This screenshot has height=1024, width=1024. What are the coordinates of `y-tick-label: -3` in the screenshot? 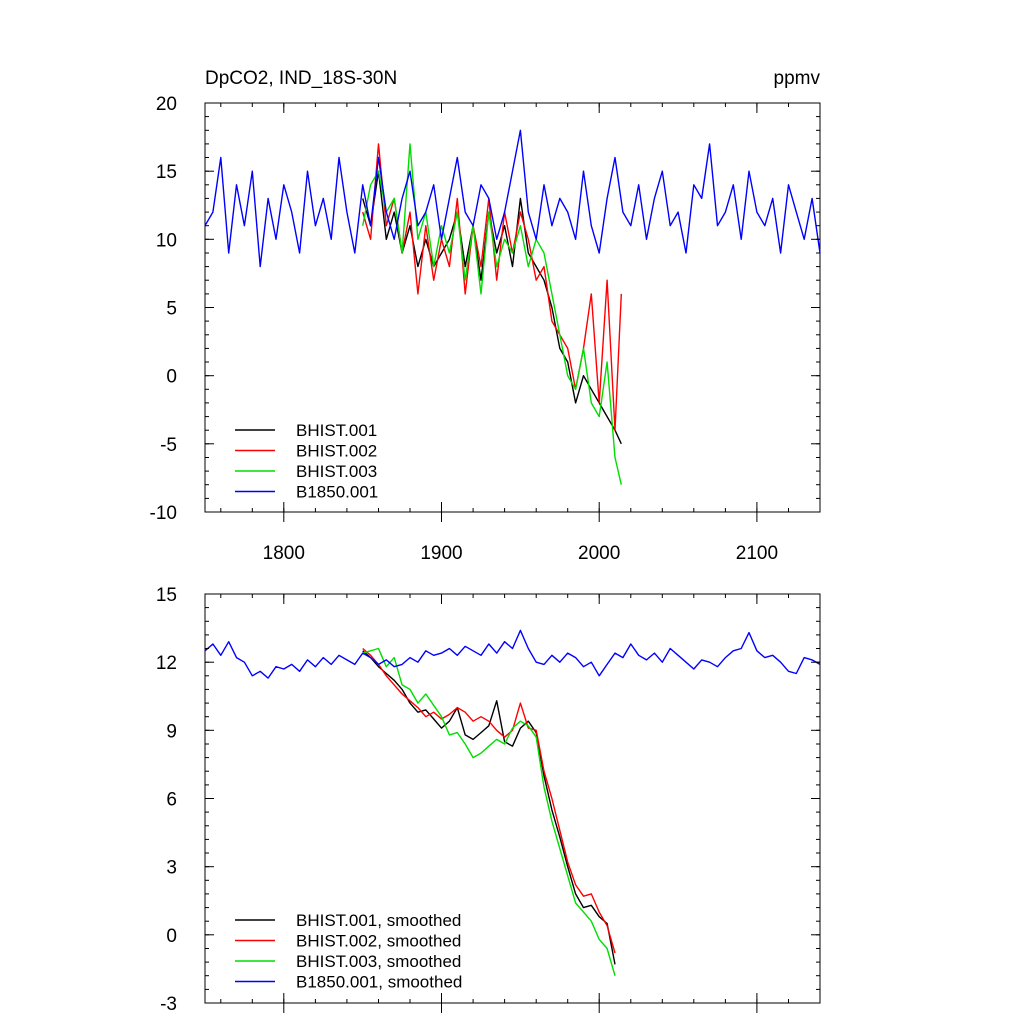 It's located at (168, 1004).